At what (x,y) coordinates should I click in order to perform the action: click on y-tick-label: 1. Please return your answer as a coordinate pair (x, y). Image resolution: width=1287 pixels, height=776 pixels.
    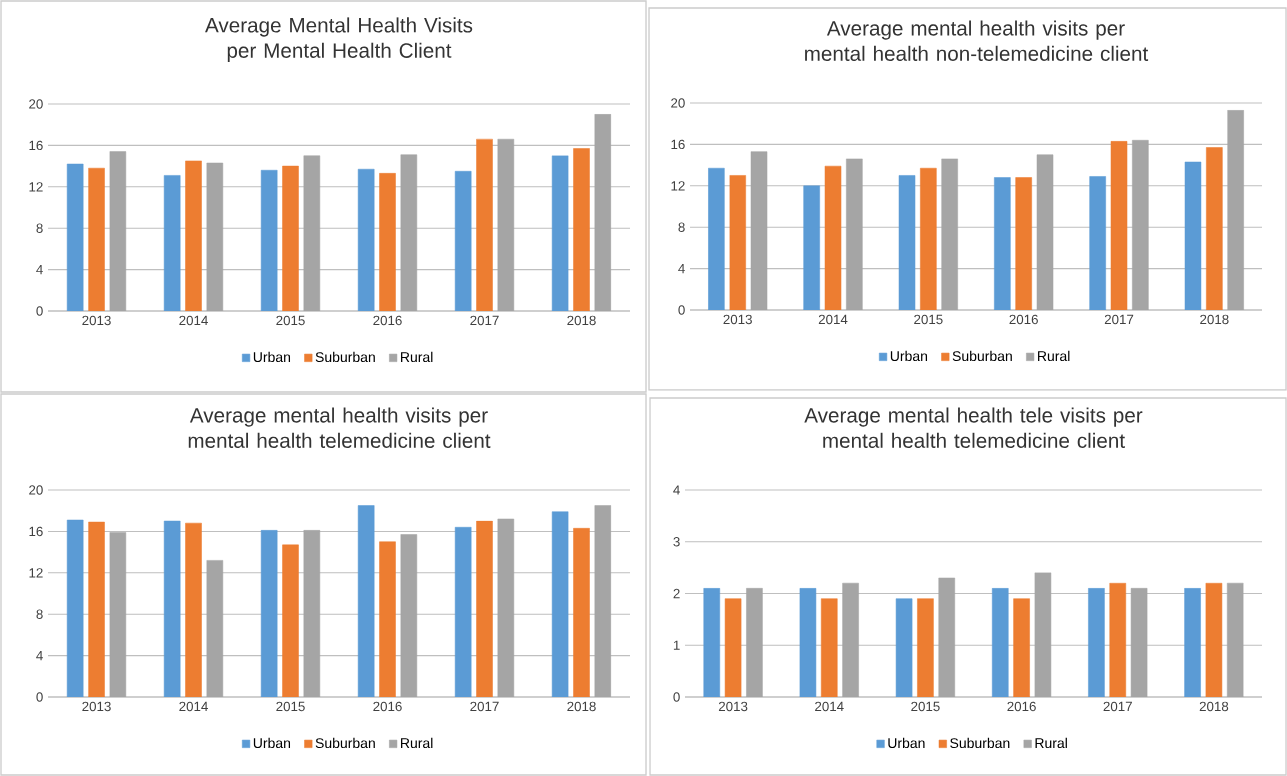
    Looking at the image, I should click on (676, 645).